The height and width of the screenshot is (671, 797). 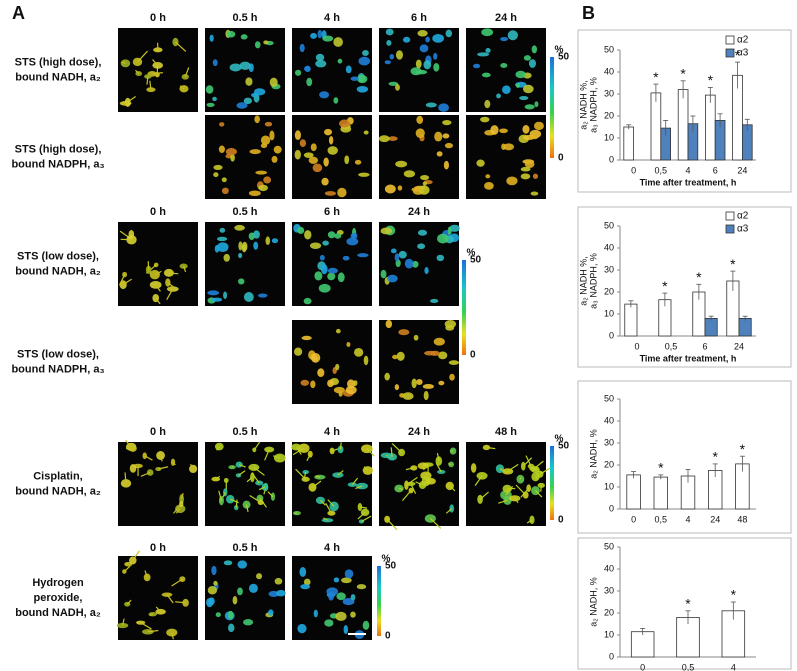 What do you see at coordinates (609, 612) in the screenshot?
I see `y-tick-label: 20` at bounding box center [609, 612].